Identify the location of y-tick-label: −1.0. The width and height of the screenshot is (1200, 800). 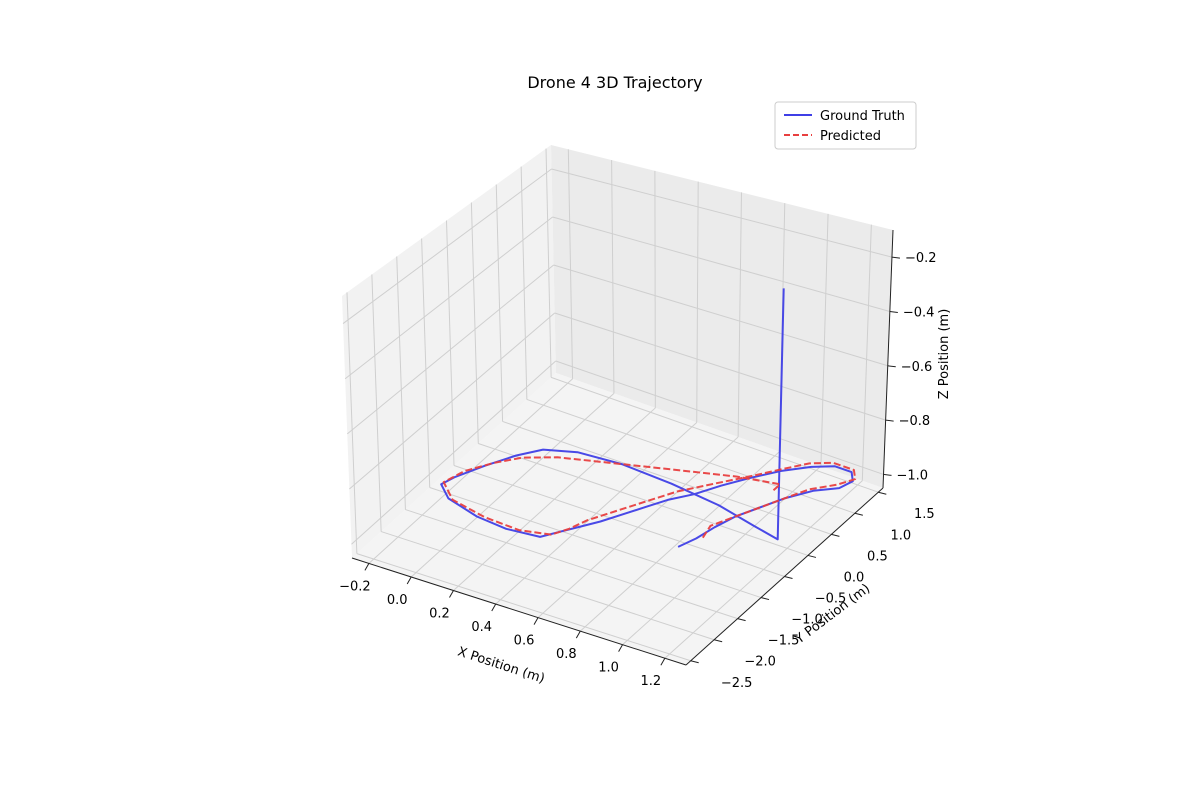
(807, 620).